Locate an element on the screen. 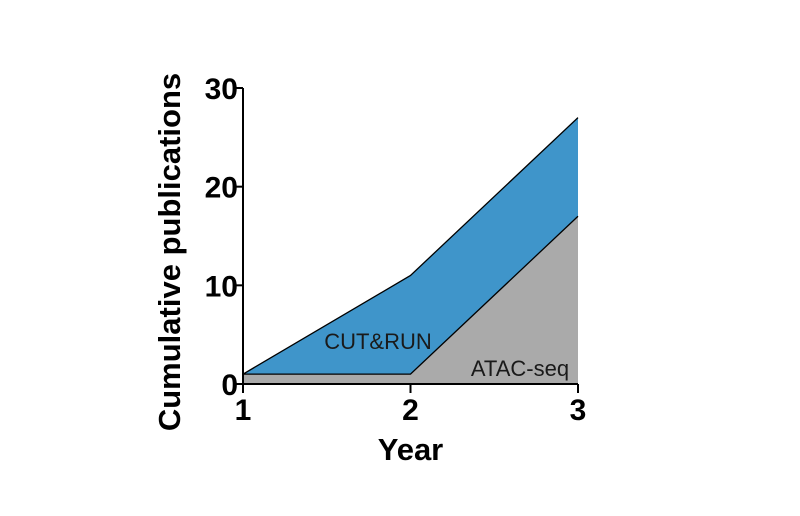  line-atac-seq is located at coordinates (411, 295).